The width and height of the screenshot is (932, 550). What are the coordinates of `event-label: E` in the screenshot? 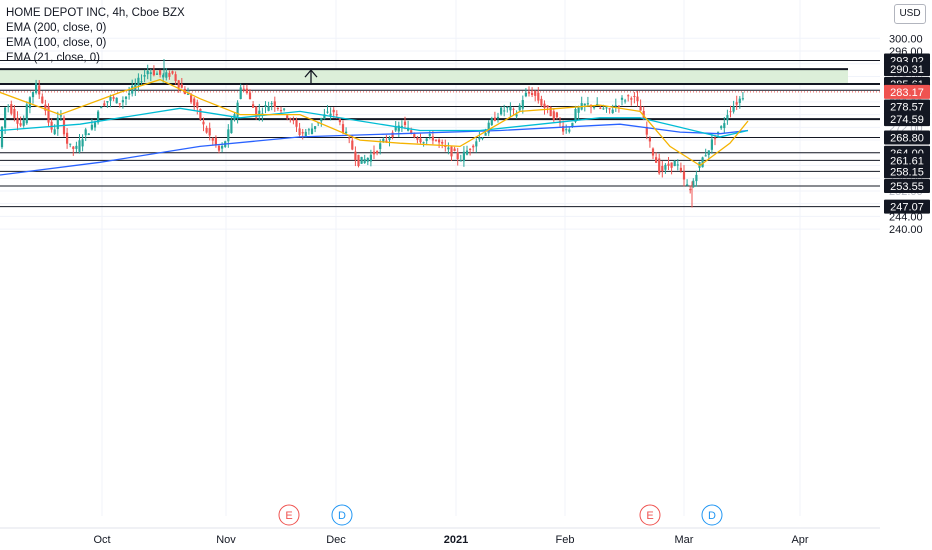 It's located at (288, 516).